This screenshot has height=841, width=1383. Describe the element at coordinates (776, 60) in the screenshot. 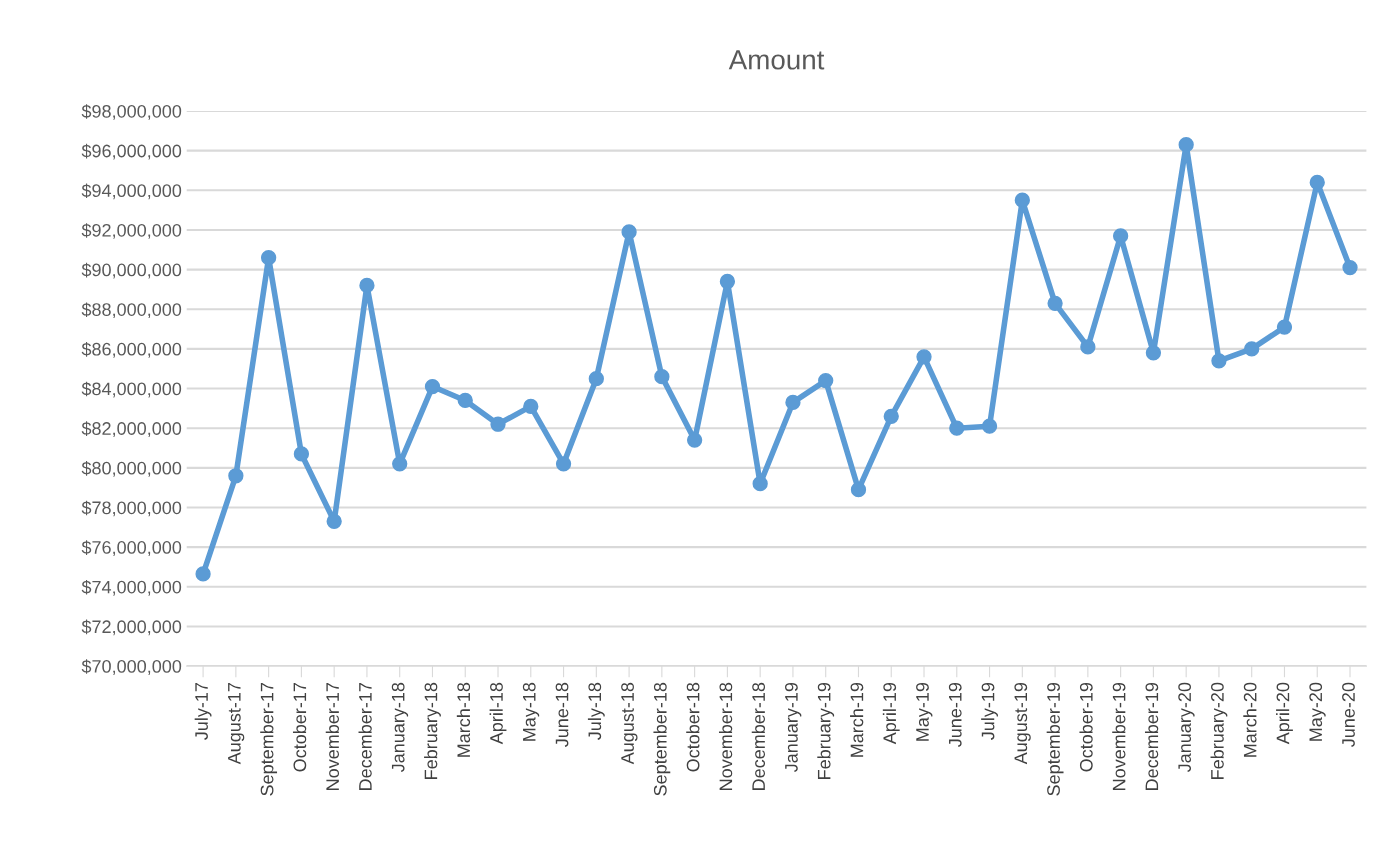

I see `chart-title: Amount` at that location.